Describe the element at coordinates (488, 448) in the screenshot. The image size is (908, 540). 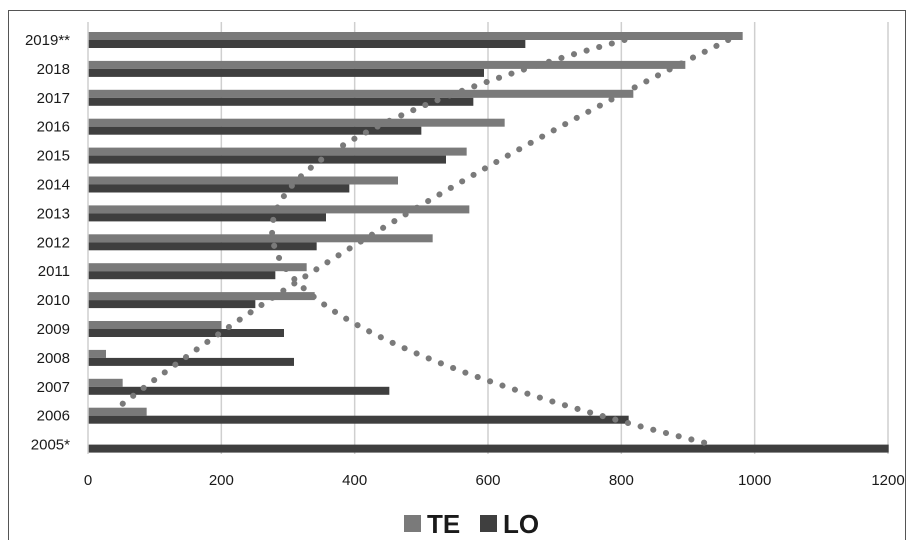
I see `bar-lo-2005*` at that location.